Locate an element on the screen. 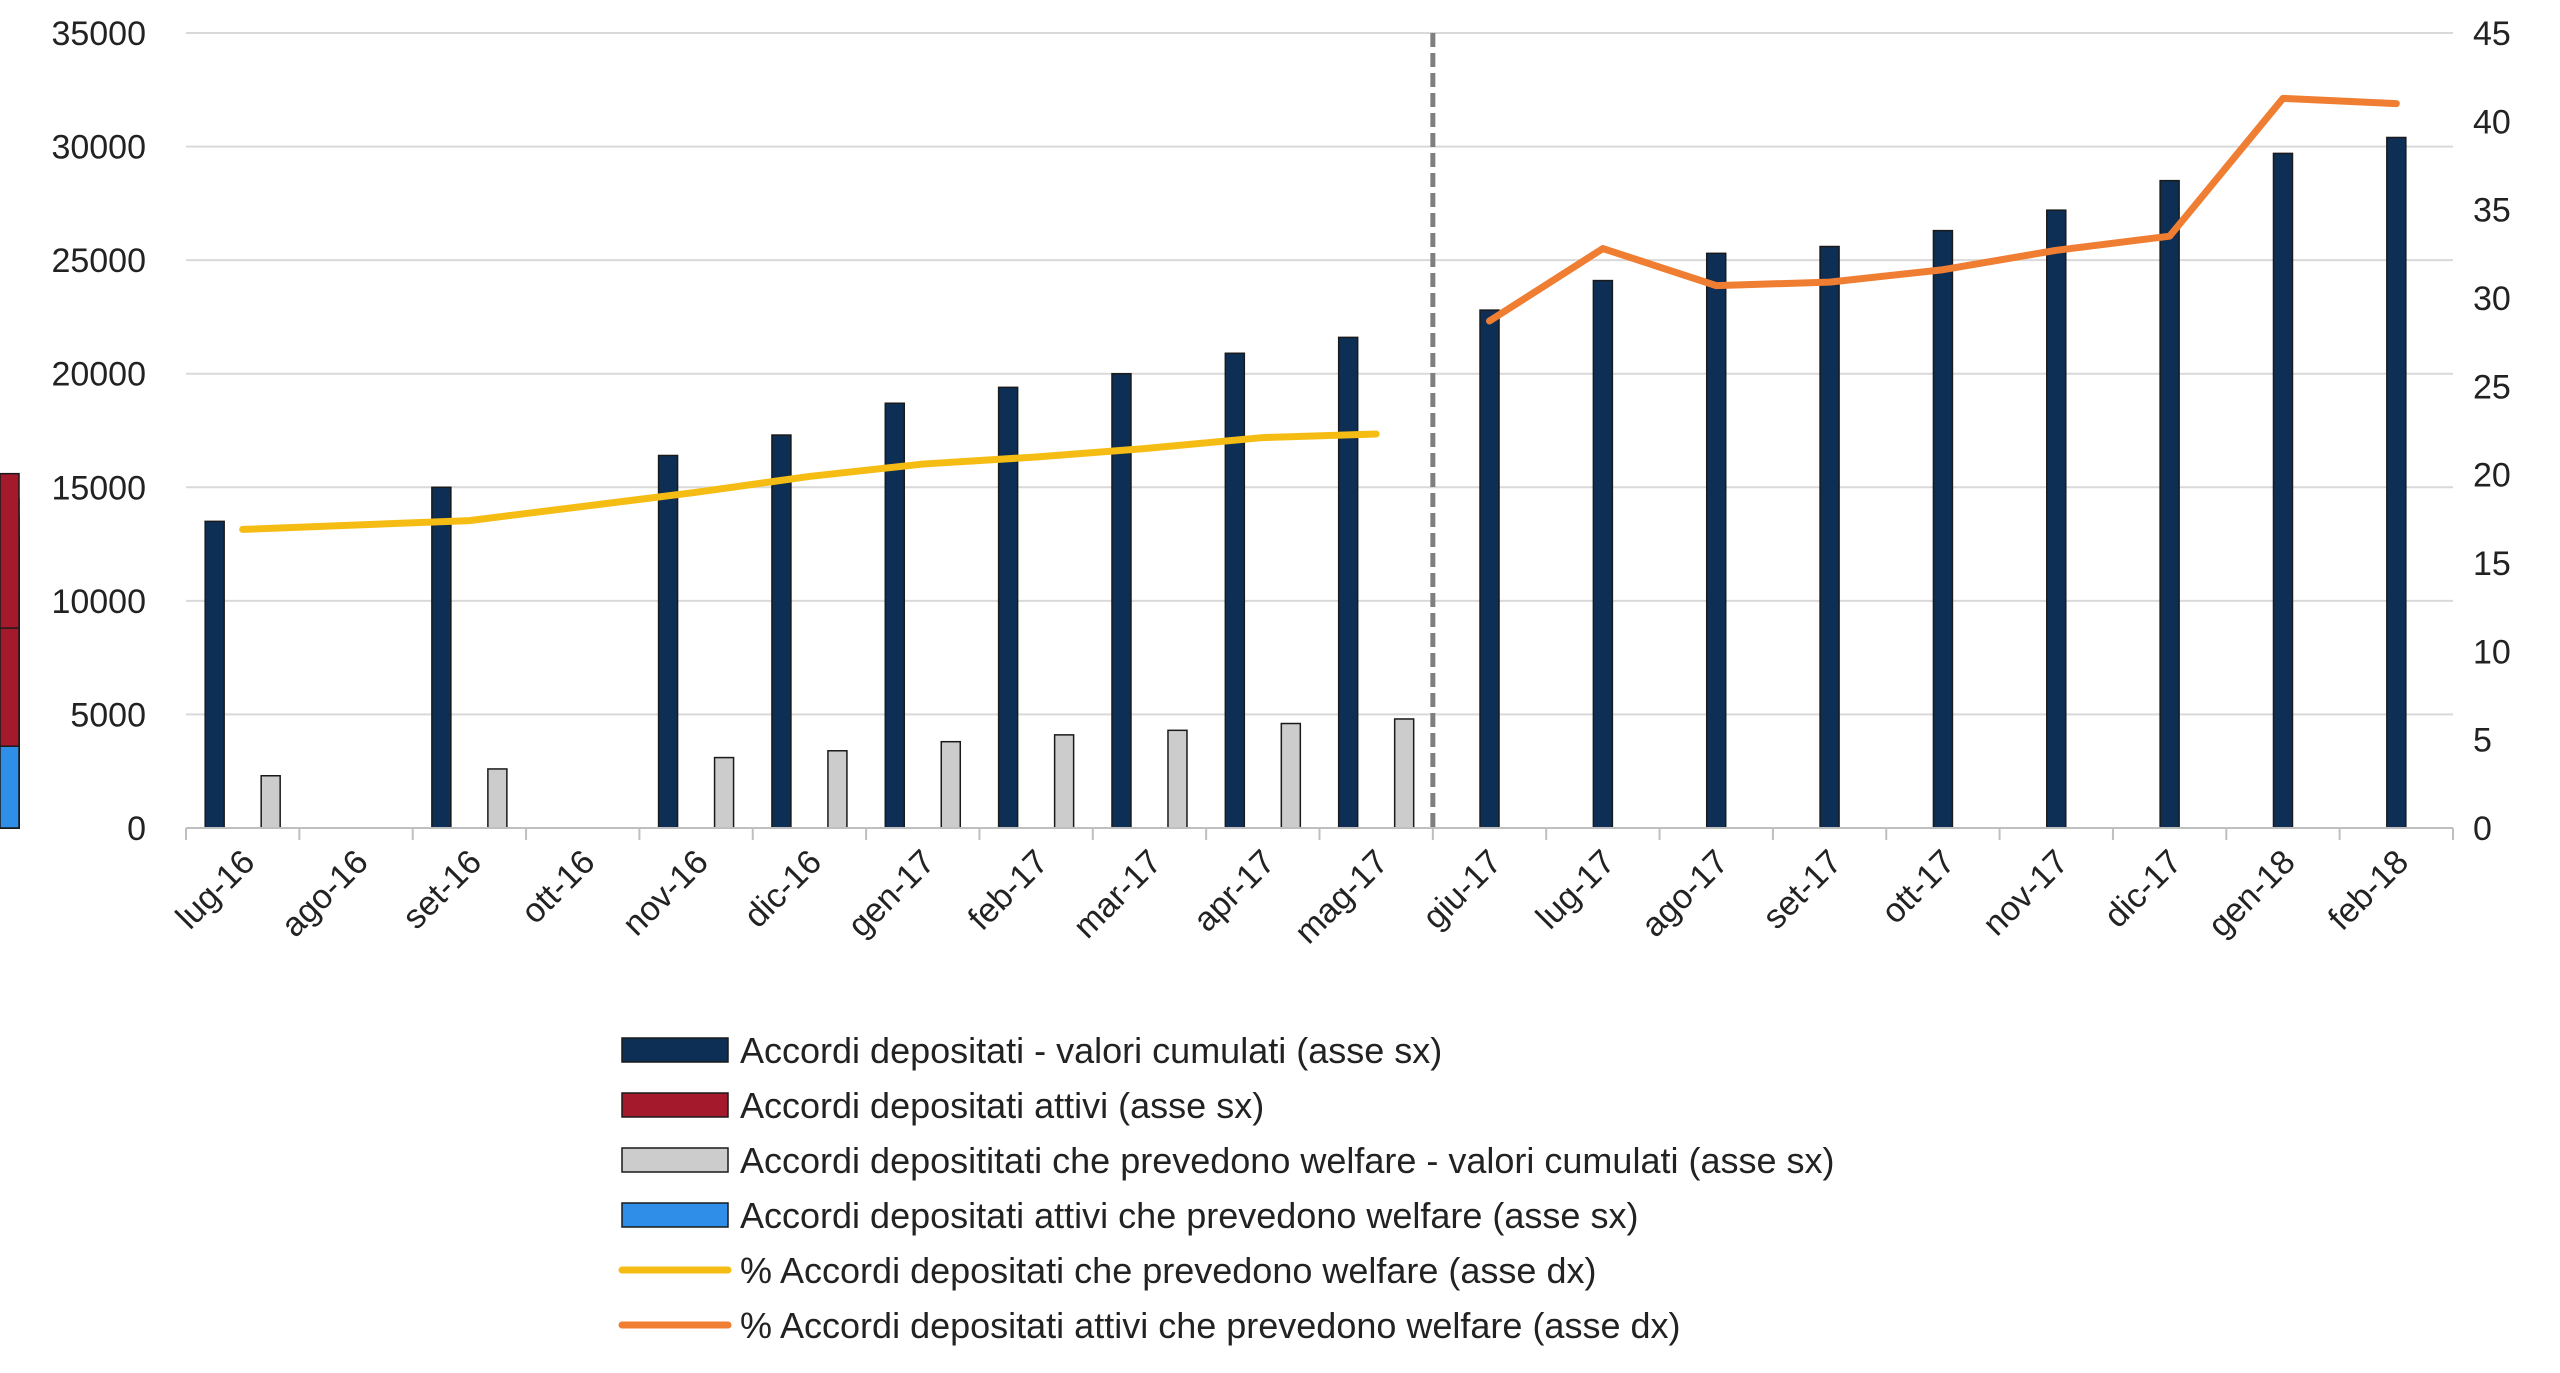 This screenshot has width=2560, height=1373. y-right-tick-label: 10 is located at coordinates (2492, 652).